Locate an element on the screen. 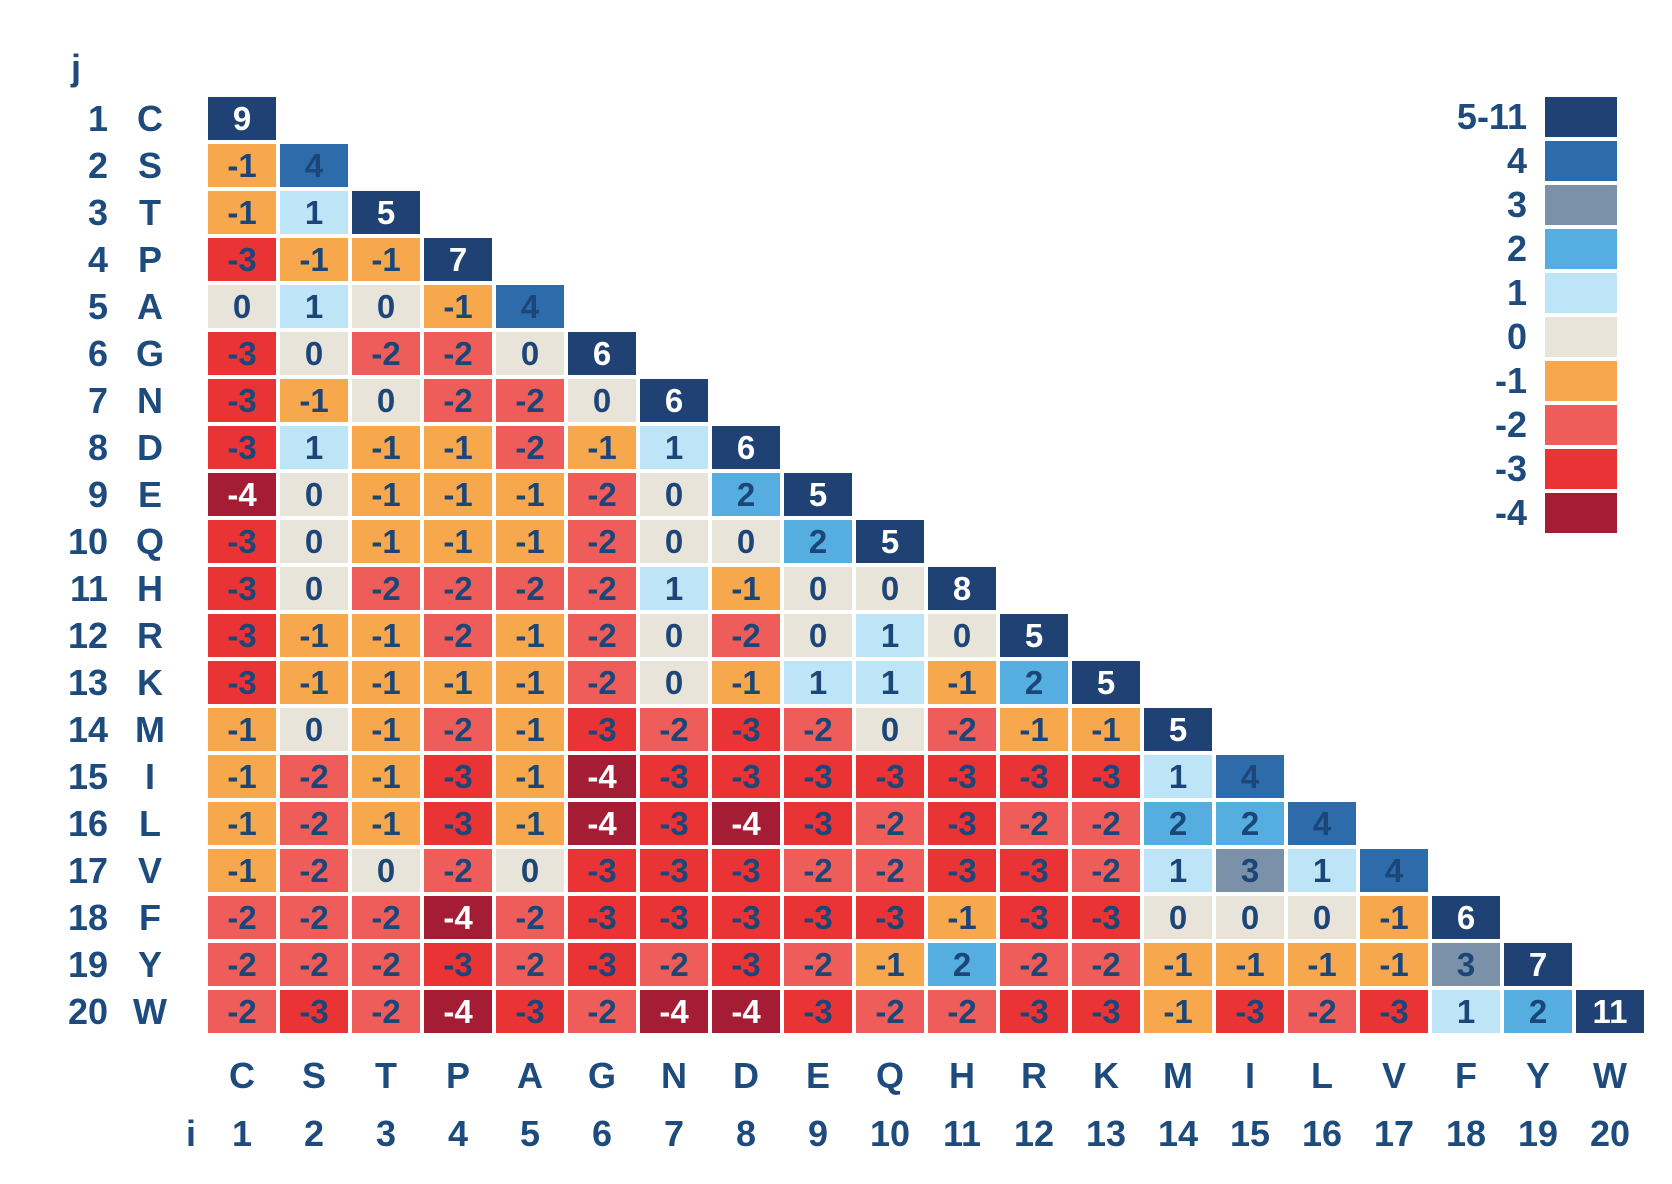 This screenshot has height=1184, width=1672. legend-label: -4 is located at coordinates (1510, 512).